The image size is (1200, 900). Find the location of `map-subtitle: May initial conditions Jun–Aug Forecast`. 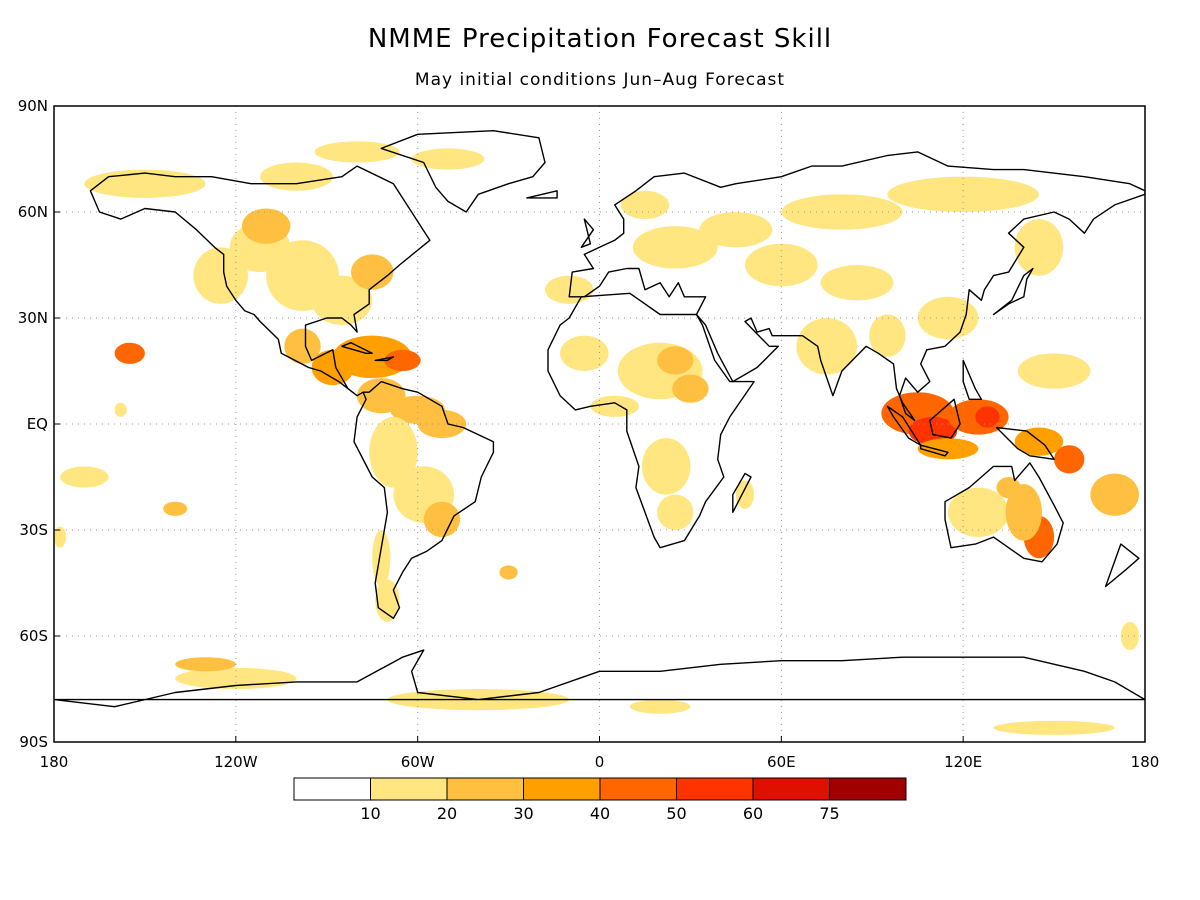

map-subtitle: May initial conditions Jun–Aug Forecast is located at coordinates (600, 80).